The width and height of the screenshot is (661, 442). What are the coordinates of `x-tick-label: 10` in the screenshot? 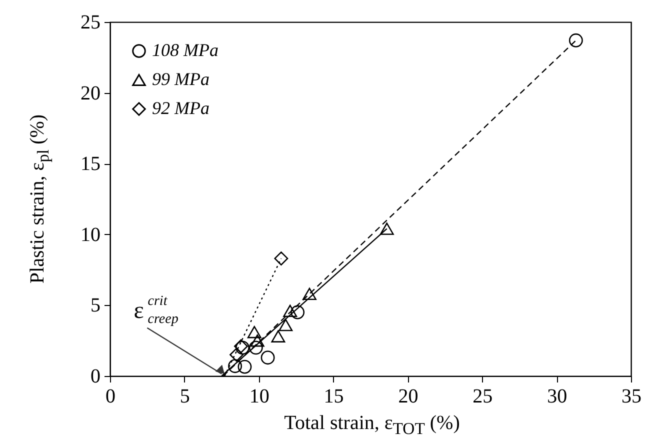 It's located at (259, 397).